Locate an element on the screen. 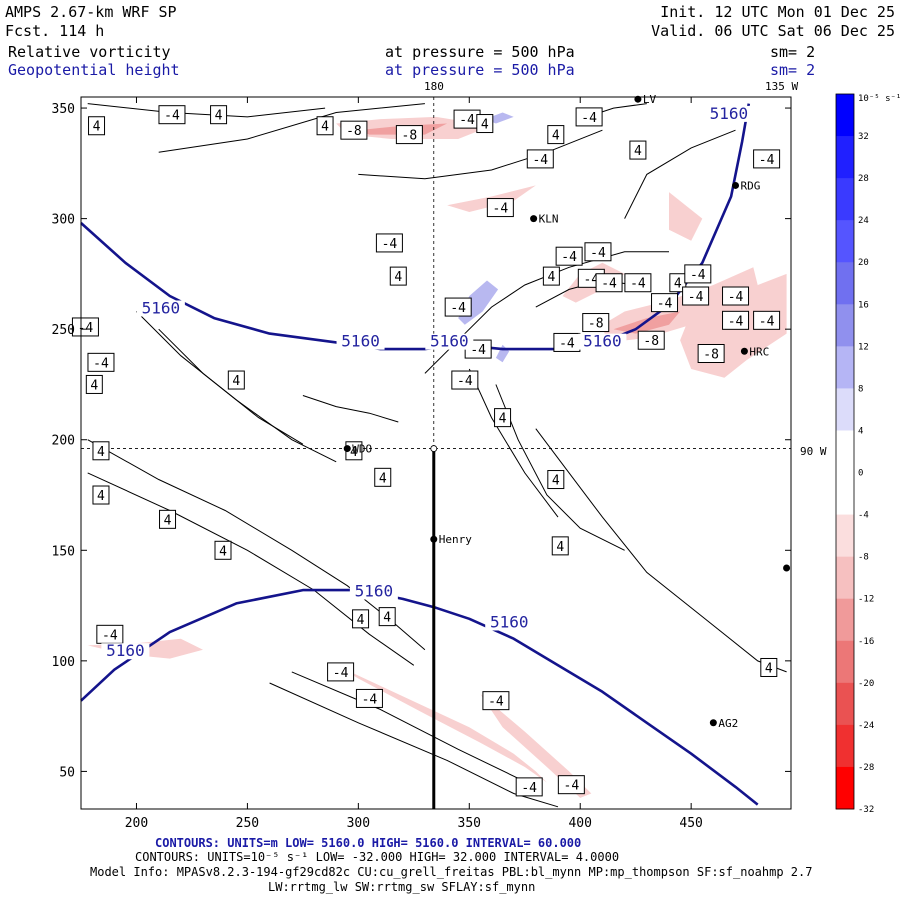 This screenshot has width=900, height=900. model-title: AMPS 2.67-km WRF SP is located at coordinates (91, 12).